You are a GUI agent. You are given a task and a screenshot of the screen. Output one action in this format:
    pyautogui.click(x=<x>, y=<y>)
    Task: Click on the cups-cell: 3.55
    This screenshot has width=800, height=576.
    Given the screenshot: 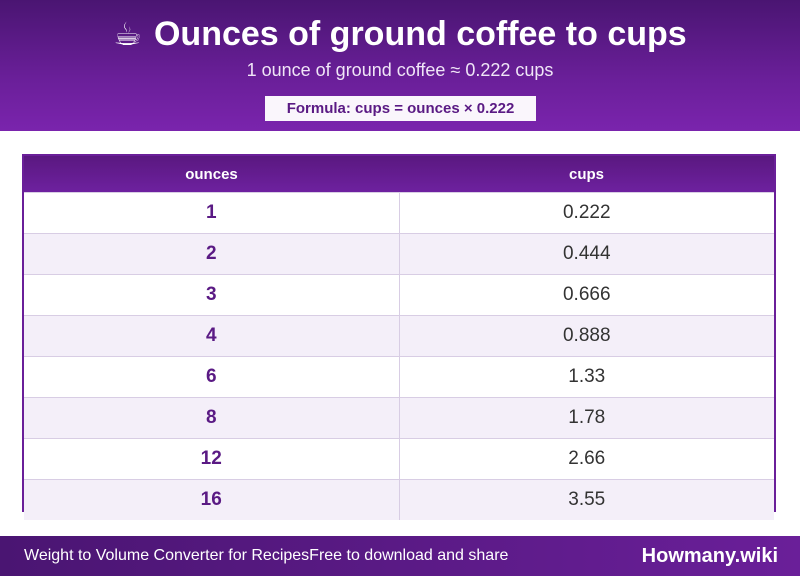 What is the action you would take?
    pyautogui.click(x=586, y=499)
    